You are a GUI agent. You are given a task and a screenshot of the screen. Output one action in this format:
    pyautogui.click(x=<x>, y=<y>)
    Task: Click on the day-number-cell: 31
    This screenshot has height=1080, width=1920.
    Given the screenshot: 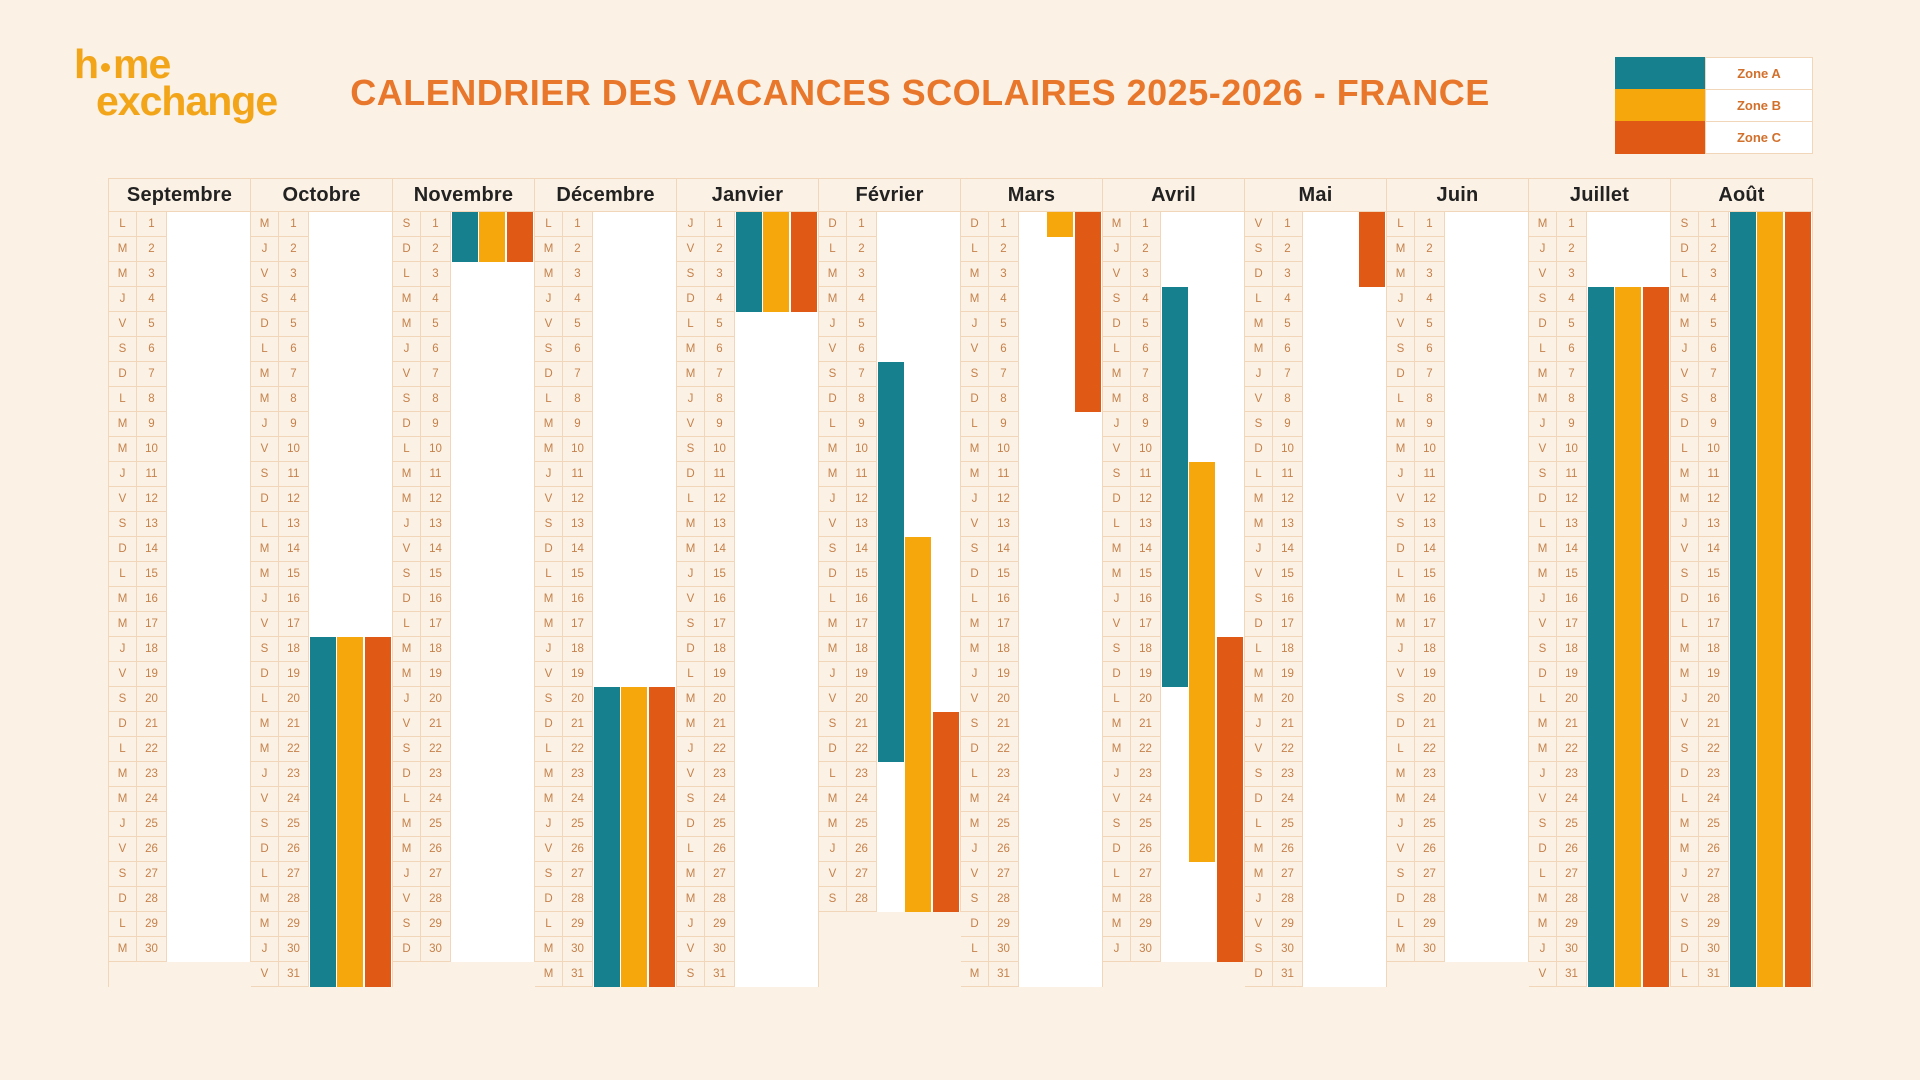 What is the action you would take?
    pyautogui.click(x=1572, y=974)
    